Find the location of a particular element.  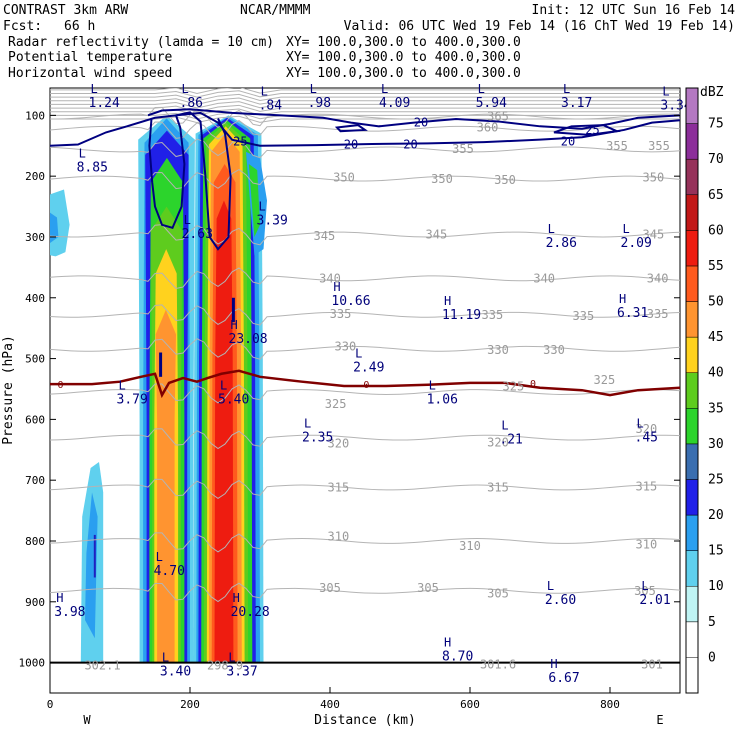

max-min-value: 2.86 is located at coordinates (561, 243).